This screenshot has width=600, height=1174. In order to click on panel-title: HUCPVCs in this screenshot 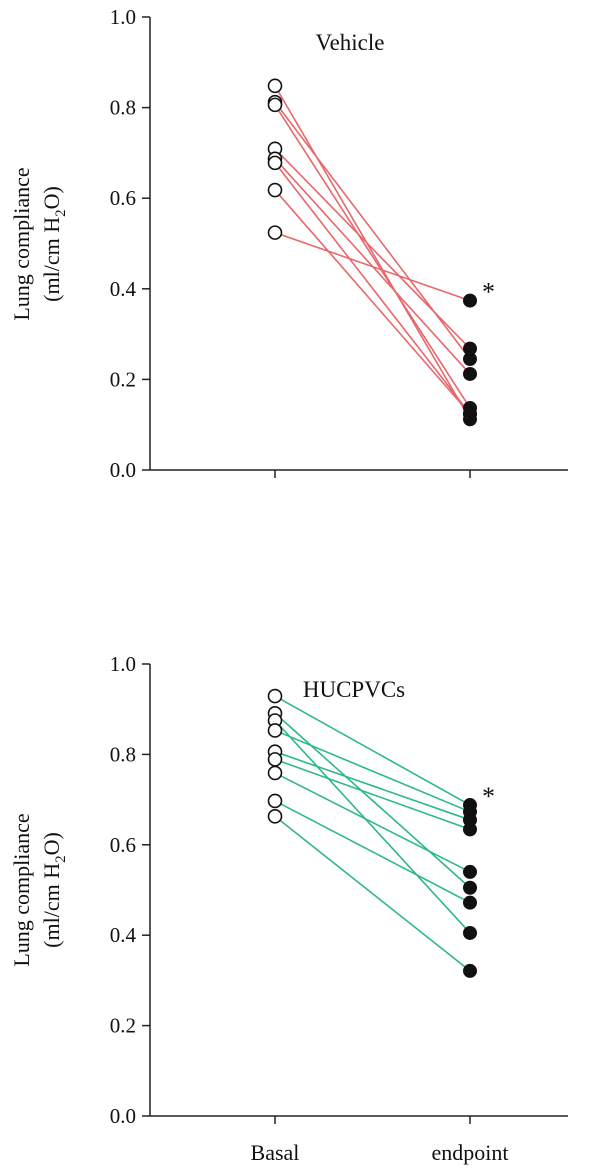, I will do `click(354, 689)`.